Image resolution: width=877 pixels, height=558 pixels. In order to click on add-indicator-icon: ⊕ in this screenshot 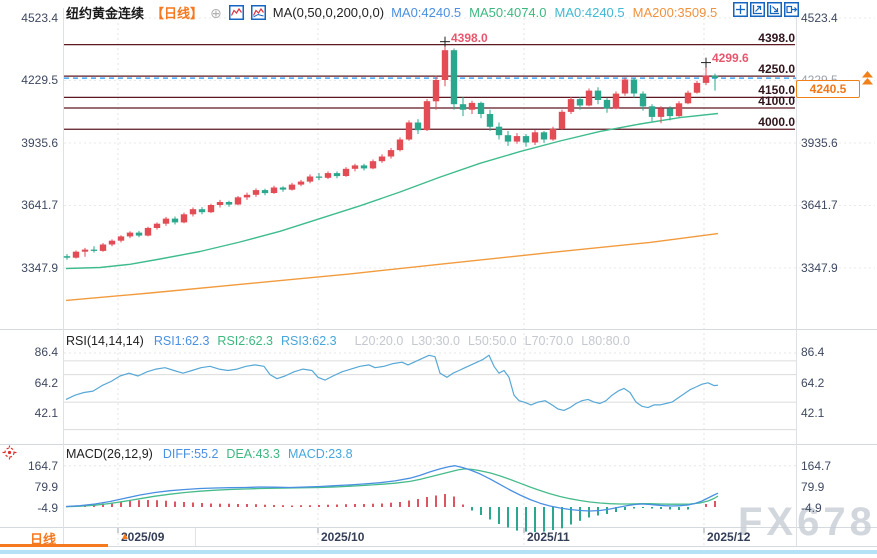, I will do `click(216, 12)`.